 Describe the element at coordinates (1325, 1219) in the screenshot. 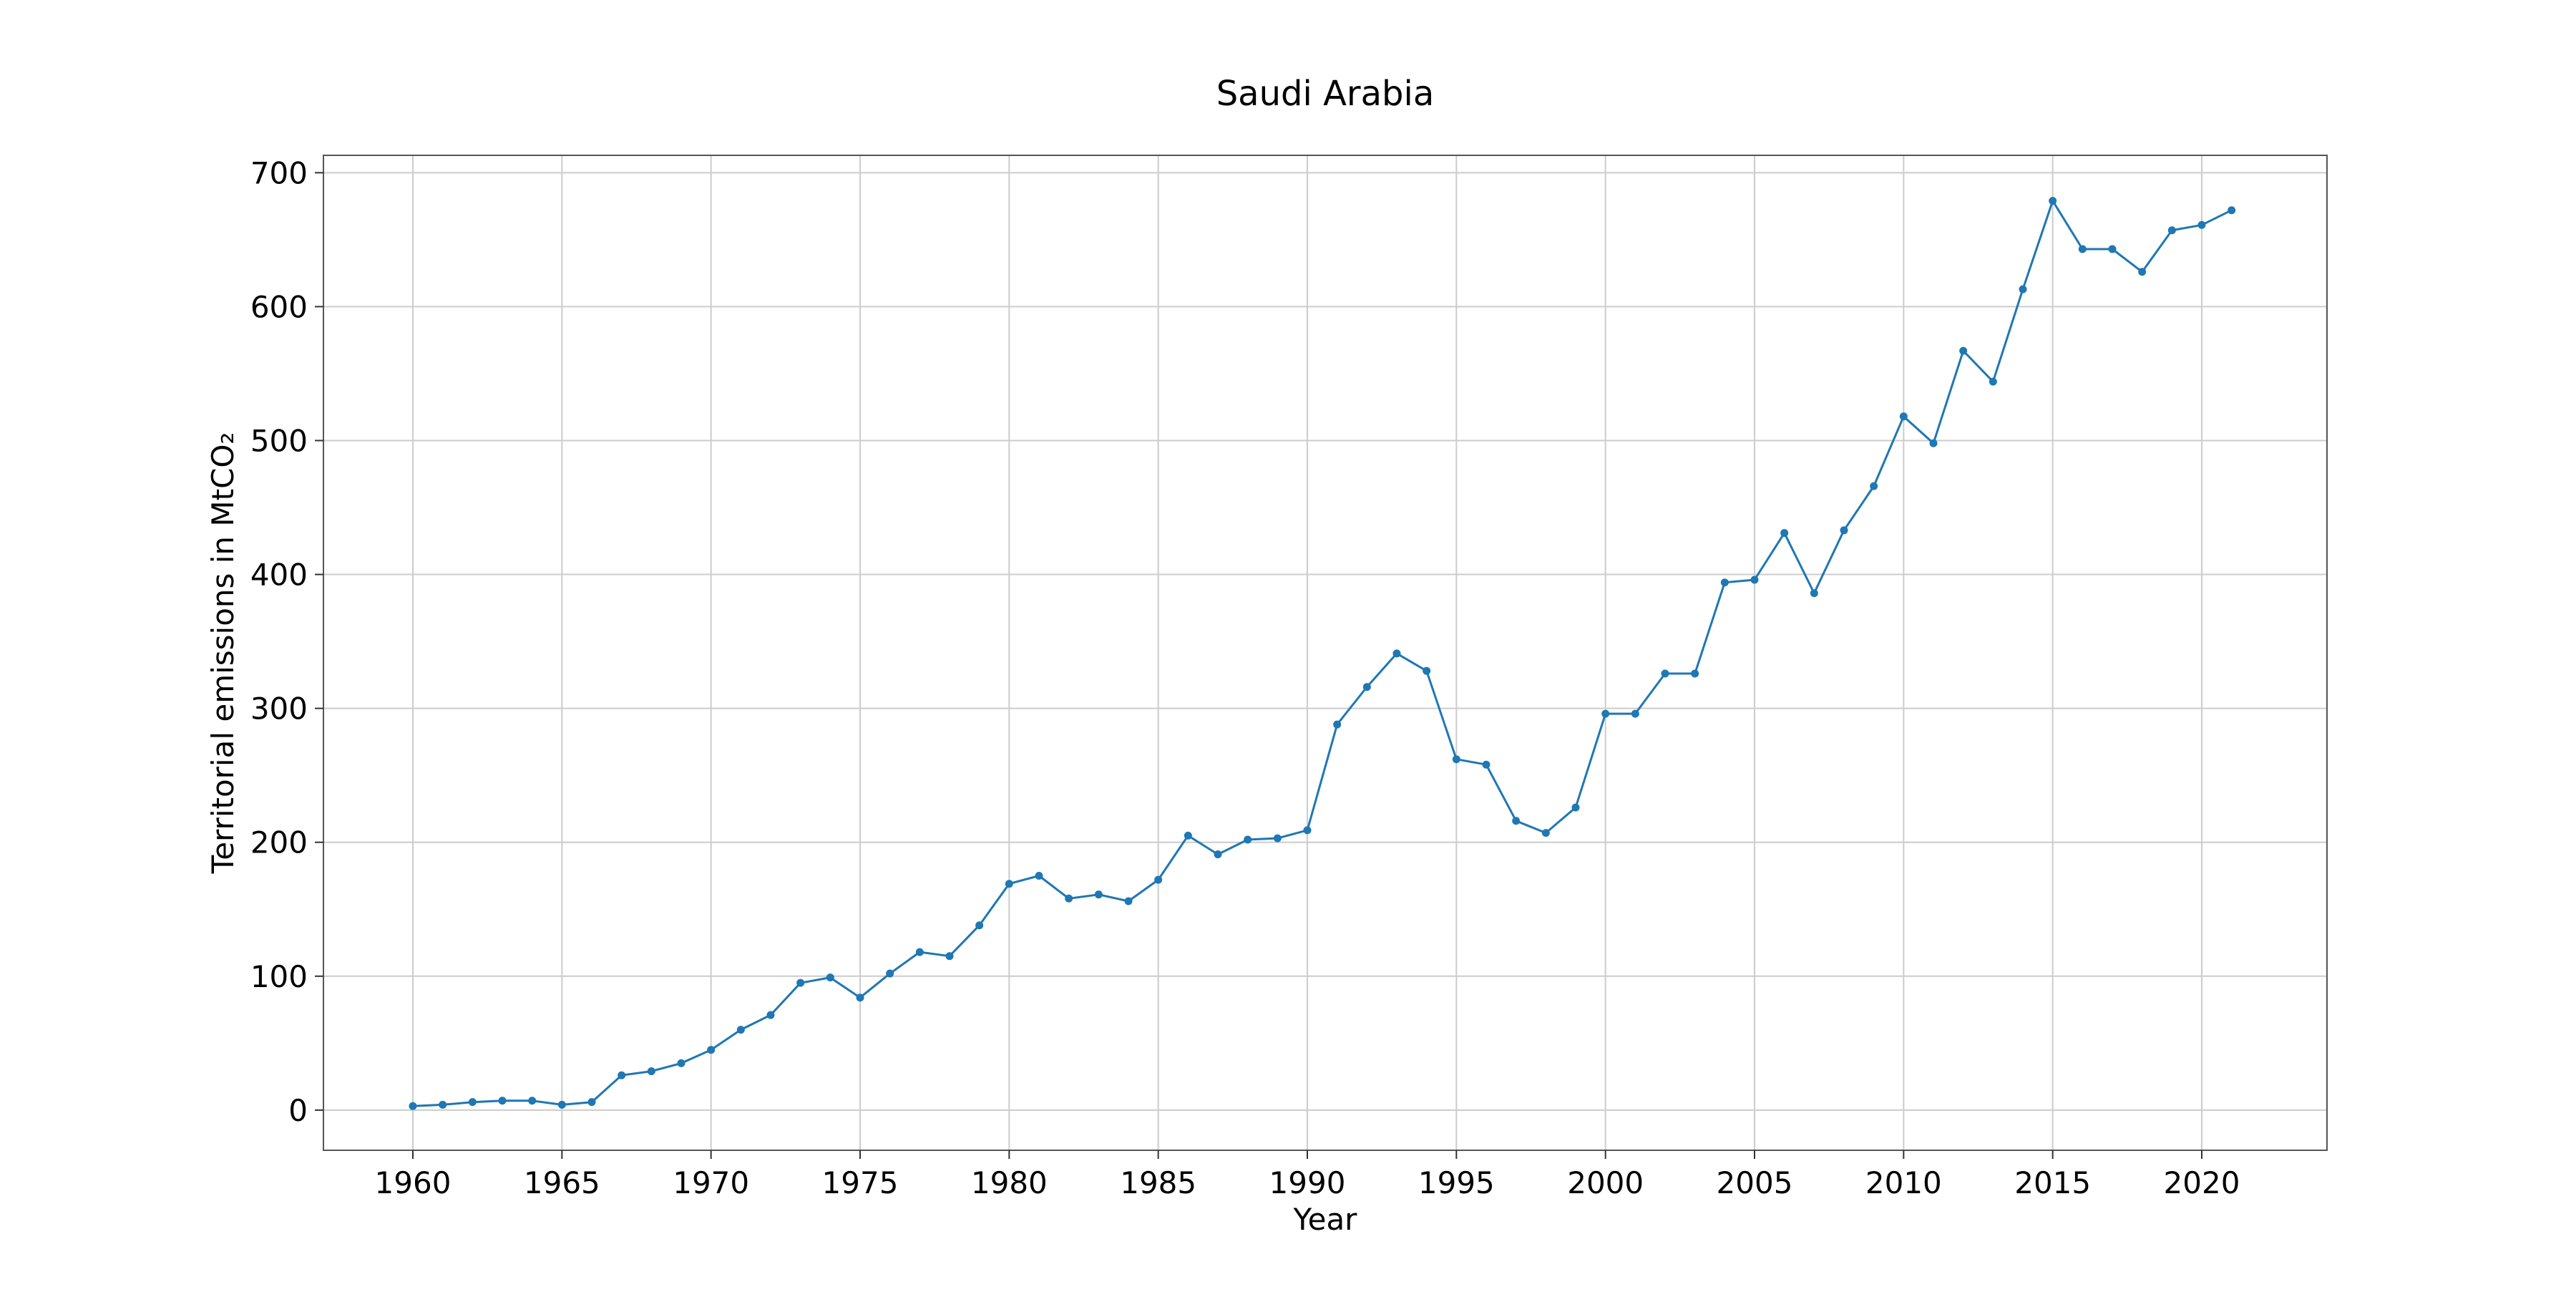

I see `x-axis-label: Year` at that location.